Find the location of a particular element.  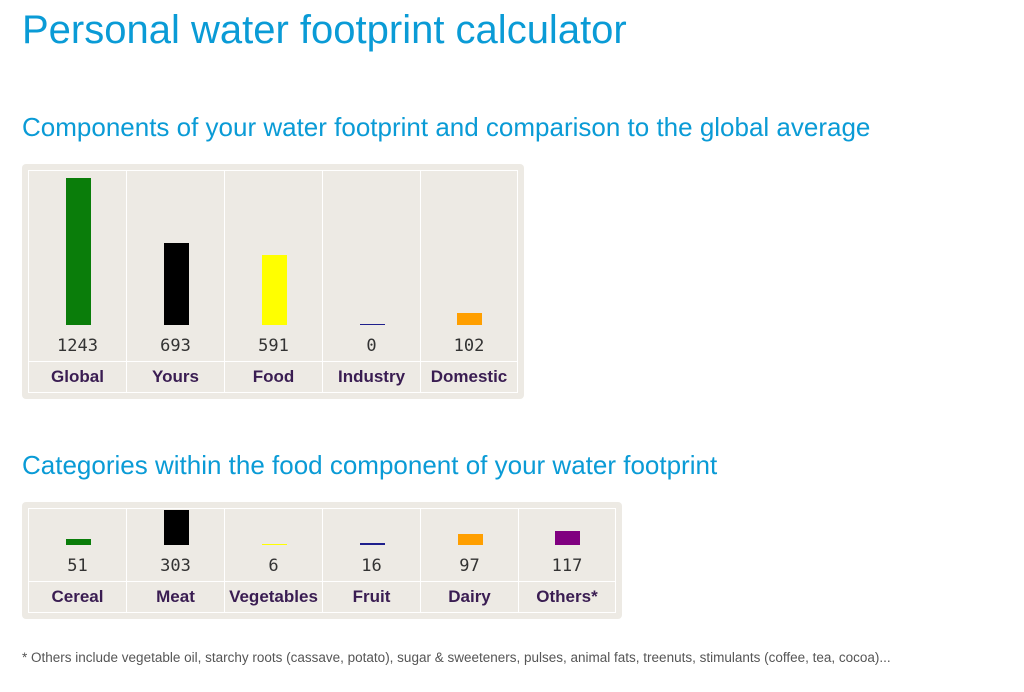

value-global: 1243 is located at coordinates (77, 346).